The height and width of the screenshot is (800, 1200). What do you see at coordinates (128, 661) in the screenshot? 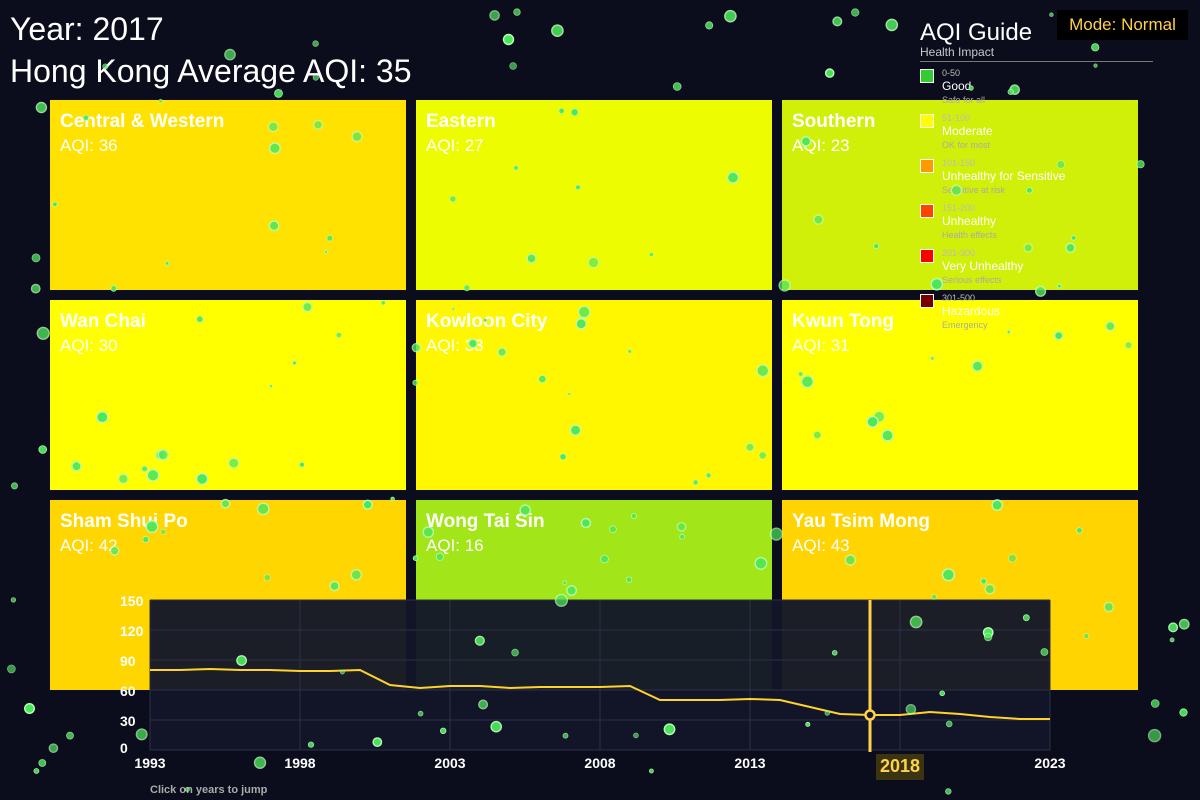
I see `y-tick-label: 90` at bounding box center [128, 661].